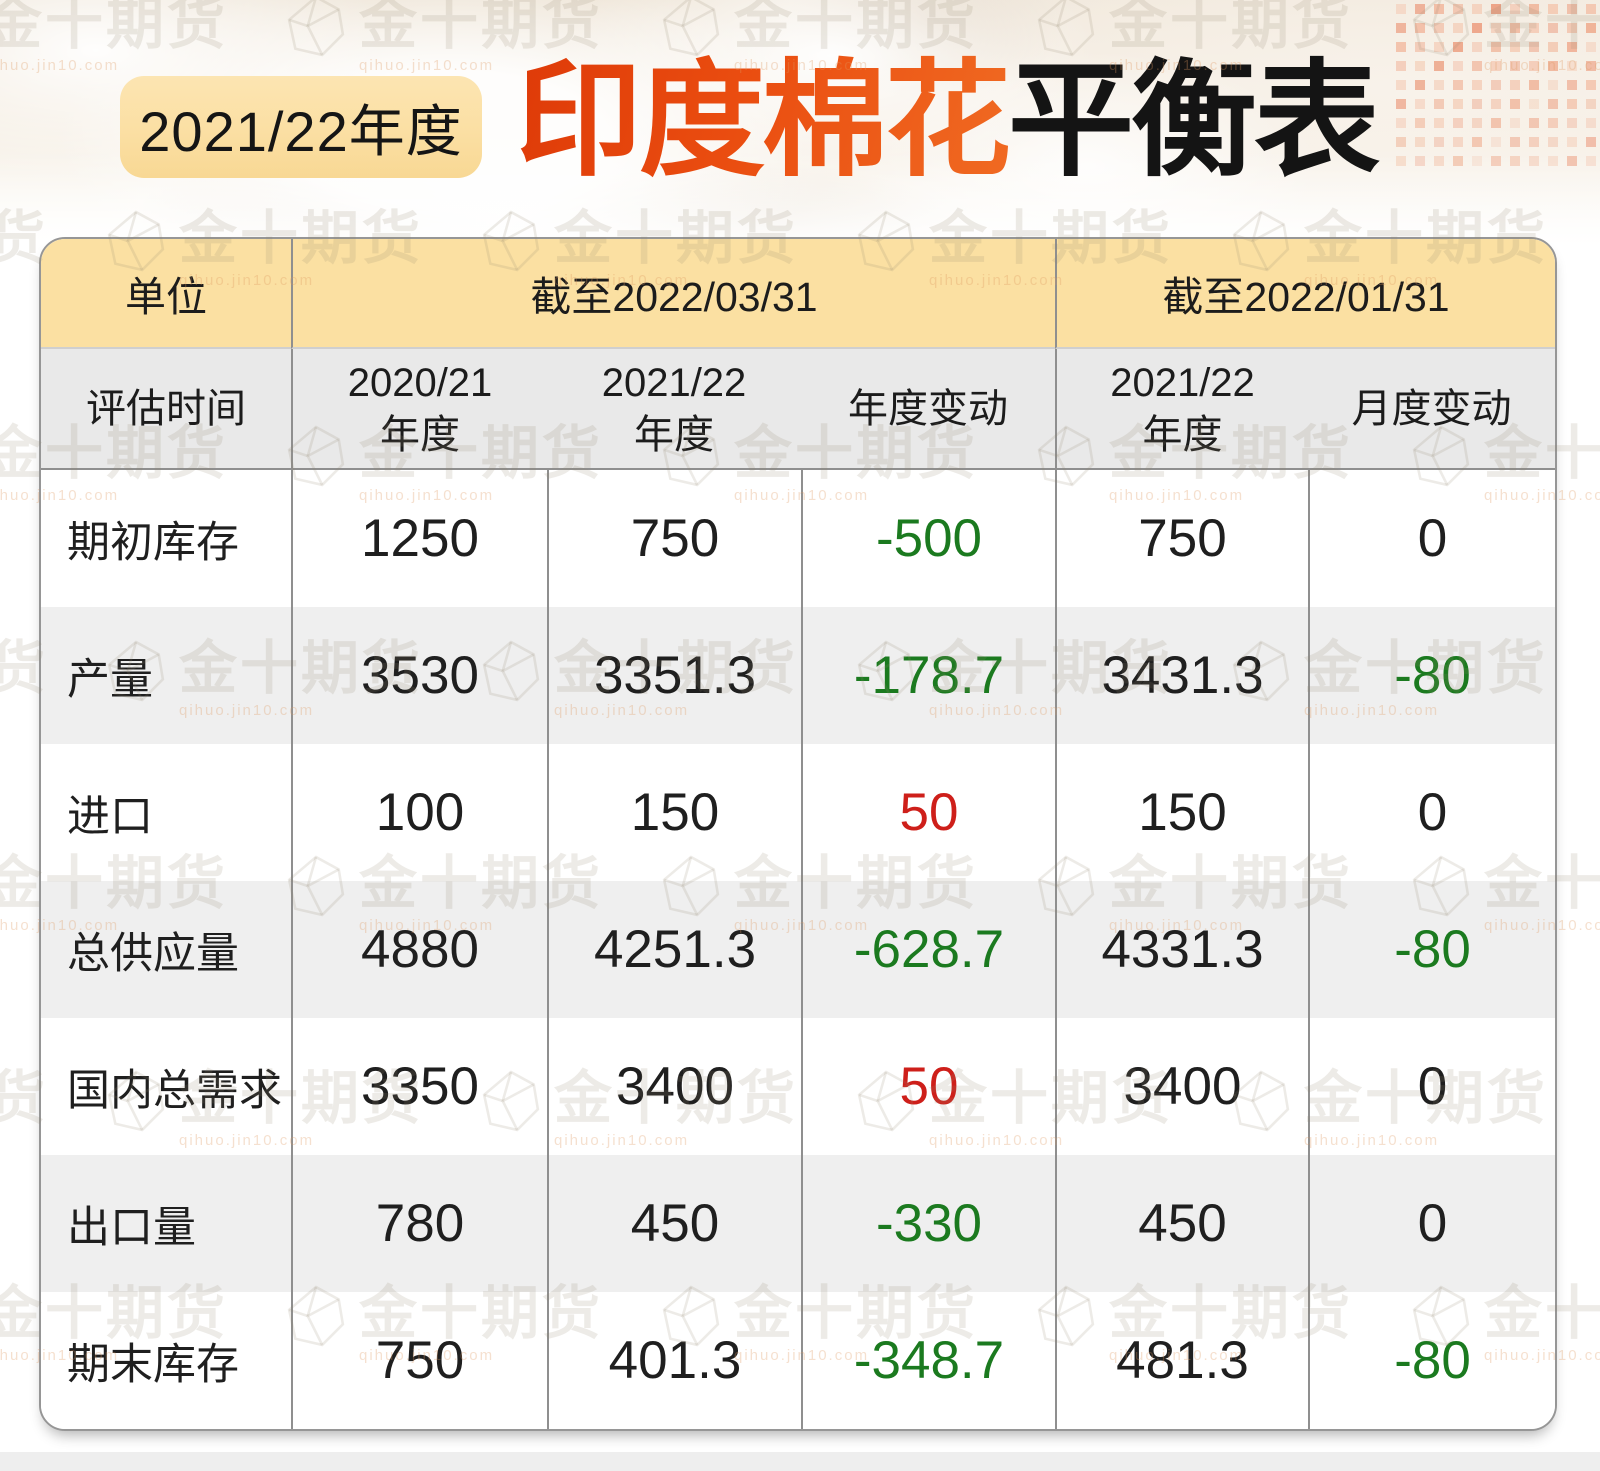 This screenshot has width=1600, height=1471. What do you see at coordinates (928, 949) in the screenshot?
I see `cell-yoy-change: -628.7` at bounding box center [928, 949].